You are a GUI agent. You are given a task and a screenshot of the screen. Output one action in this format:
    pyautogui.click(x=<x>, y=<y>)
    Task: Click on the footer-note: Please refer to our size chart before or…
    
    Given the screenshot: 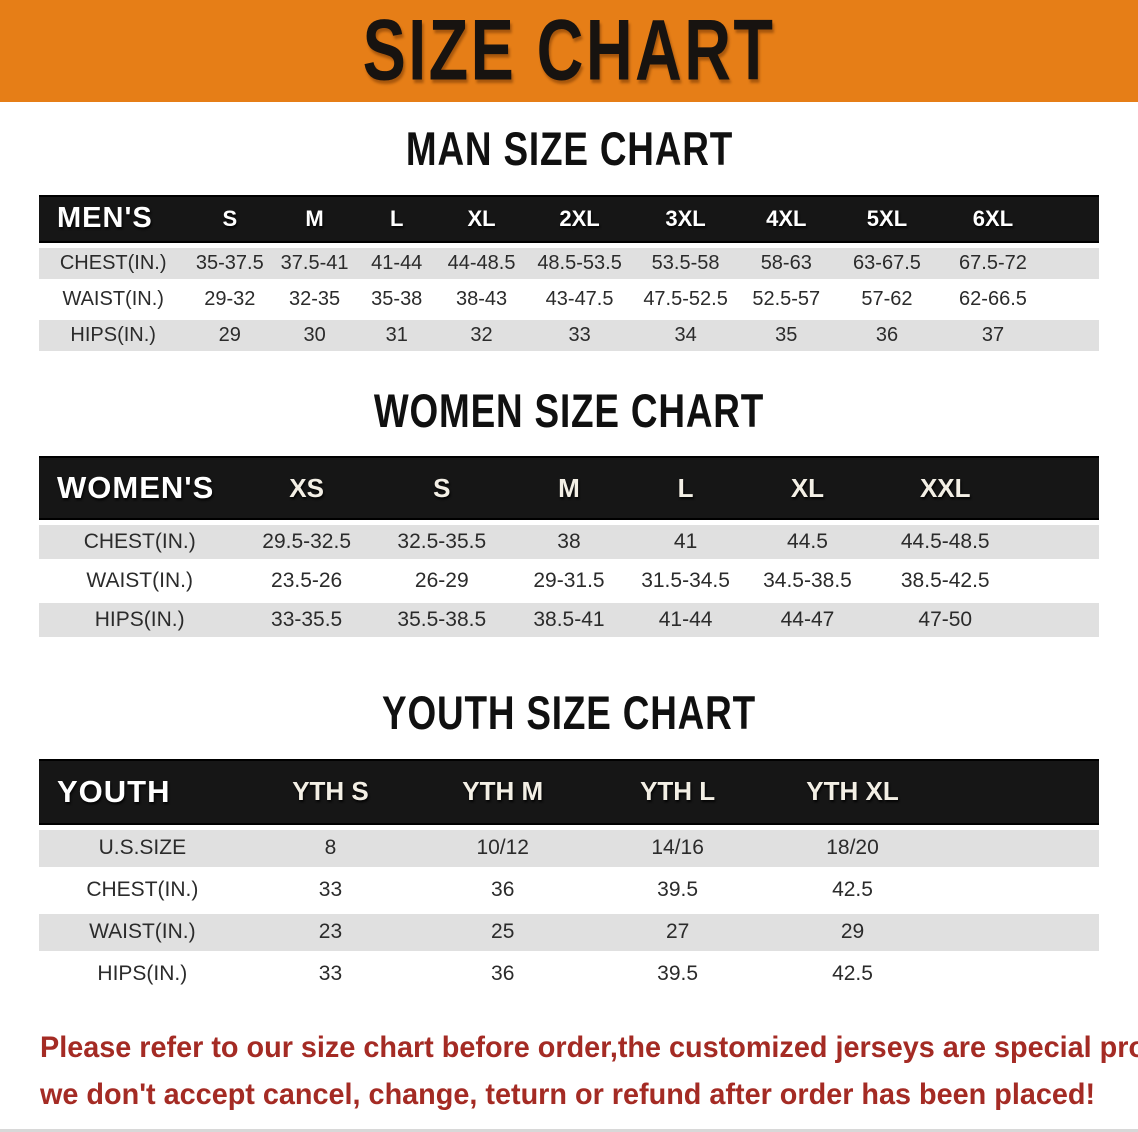 What is the action you would take?
    pyautogui.click(x=589, y=1071)
    